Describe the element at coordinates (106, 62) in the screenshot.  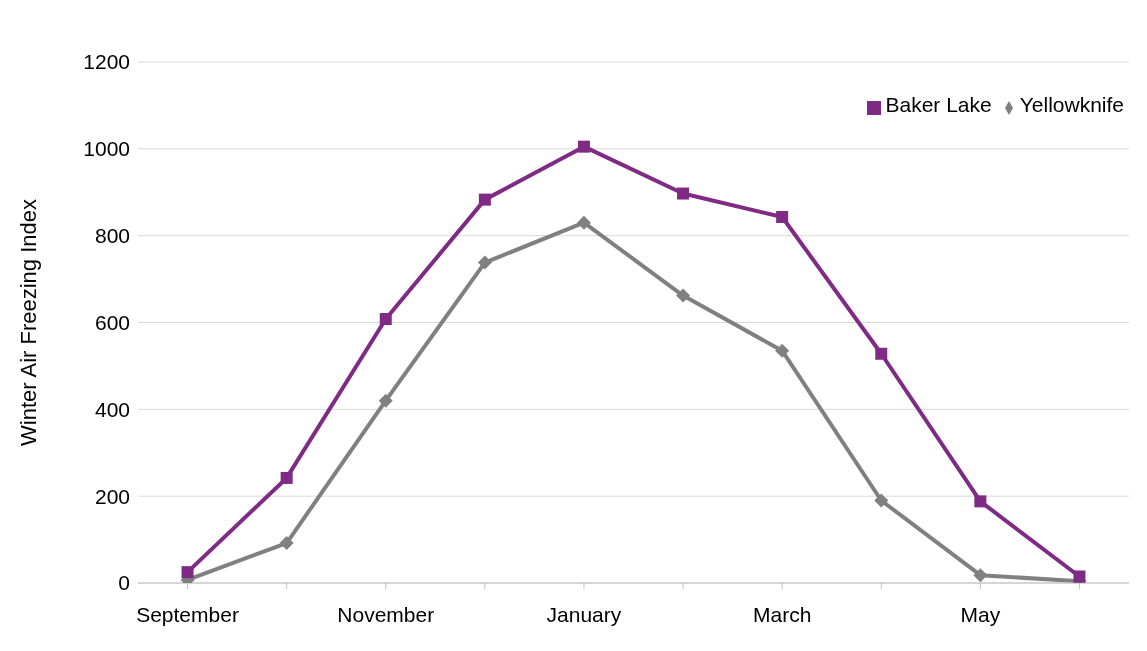
I see `y-tick-label: 1200` at that location.